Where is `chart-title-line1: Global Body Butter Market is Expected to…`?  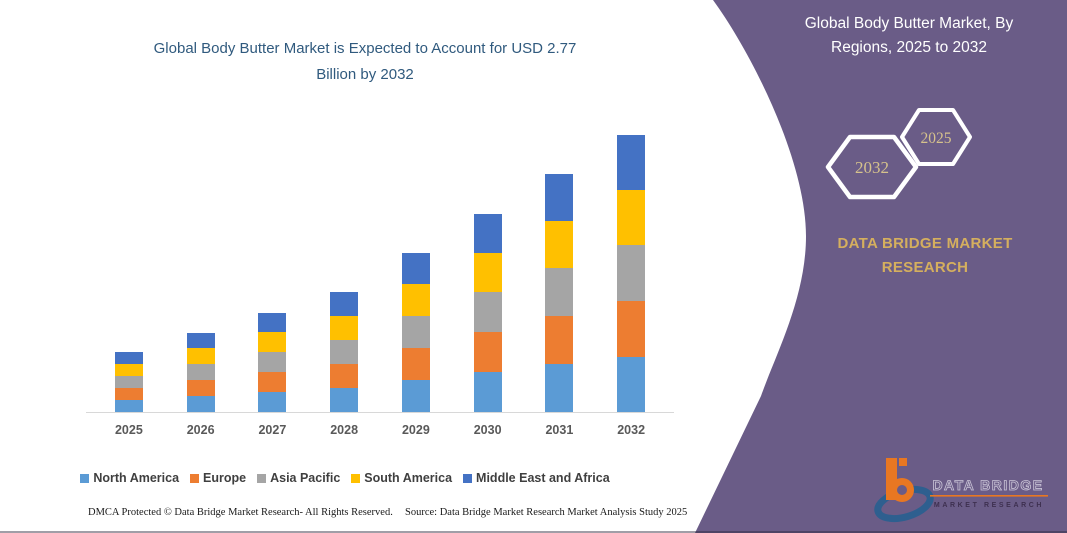 chart-title-line1: Global Body Butter Market is Expected to… is located at coordinates (365, 48).